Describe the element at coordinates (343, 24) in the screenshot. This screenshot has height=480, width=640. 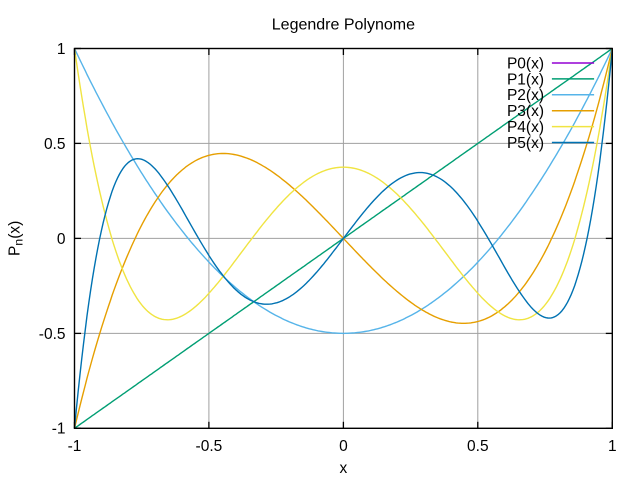
I see `svg-text: Legendre Polynome` at that location.